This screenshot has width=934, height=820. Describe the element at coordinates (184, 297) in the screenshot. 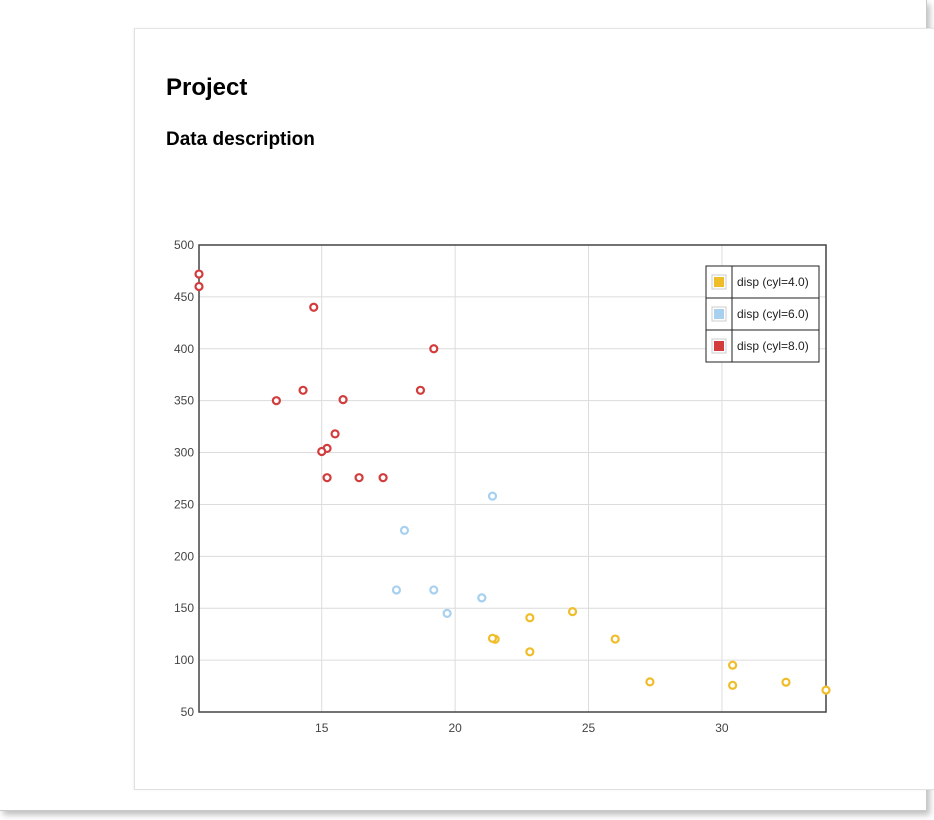

I see `y-tick-label: 450` at that location.